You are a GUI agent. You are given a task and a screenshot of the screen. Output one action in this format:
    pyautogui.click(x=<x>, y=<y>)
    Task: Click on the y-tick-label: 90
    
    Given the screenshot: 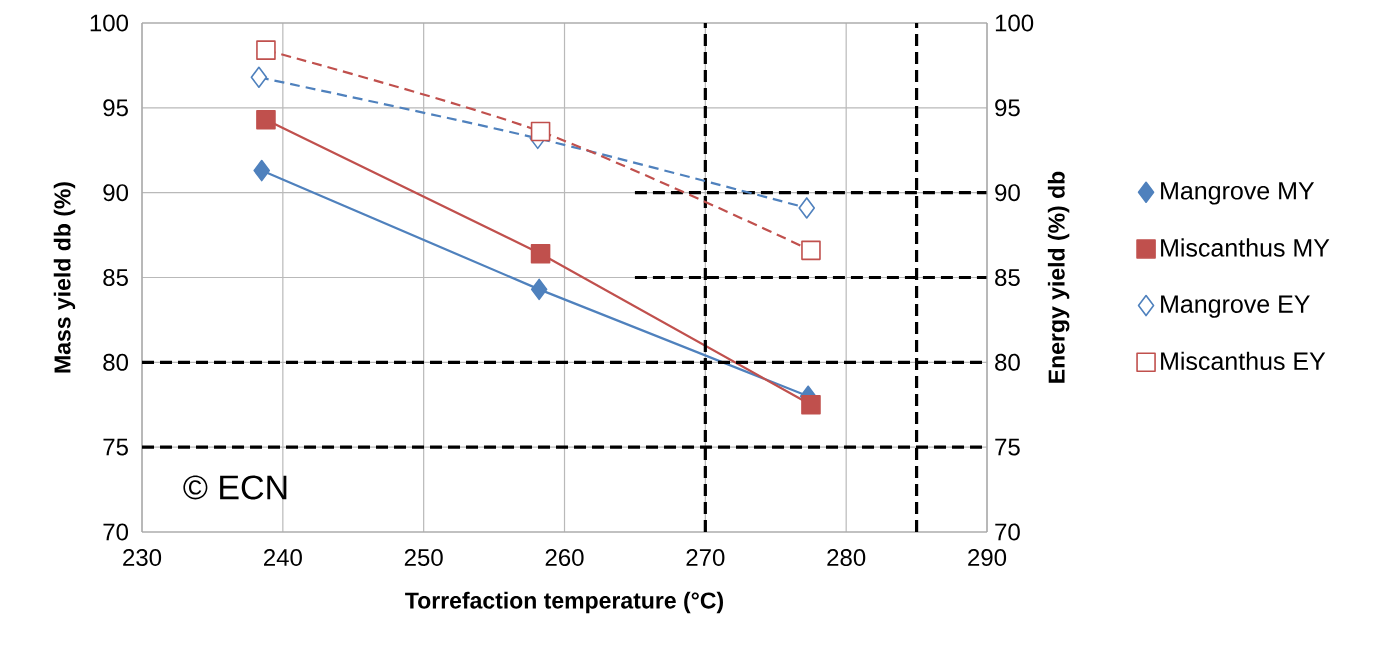 What is the action you would take?
    pyautogui.click(x=116, y=193)
    